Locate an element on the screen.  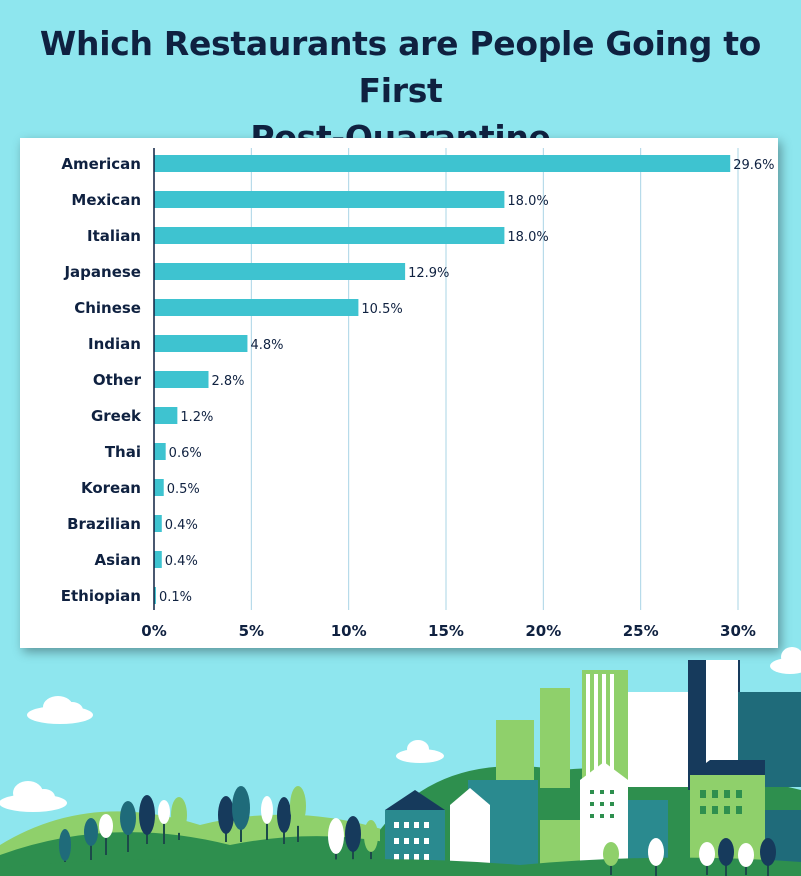
x-tick-label: 20% is located at coordinates (543, 631).